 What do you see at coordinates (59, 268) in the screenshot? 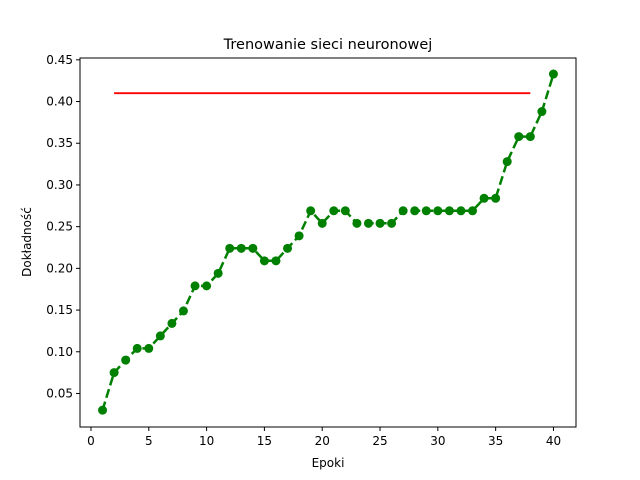
I see `y-tick-label: 0.20` at bounding box center [59, 268].